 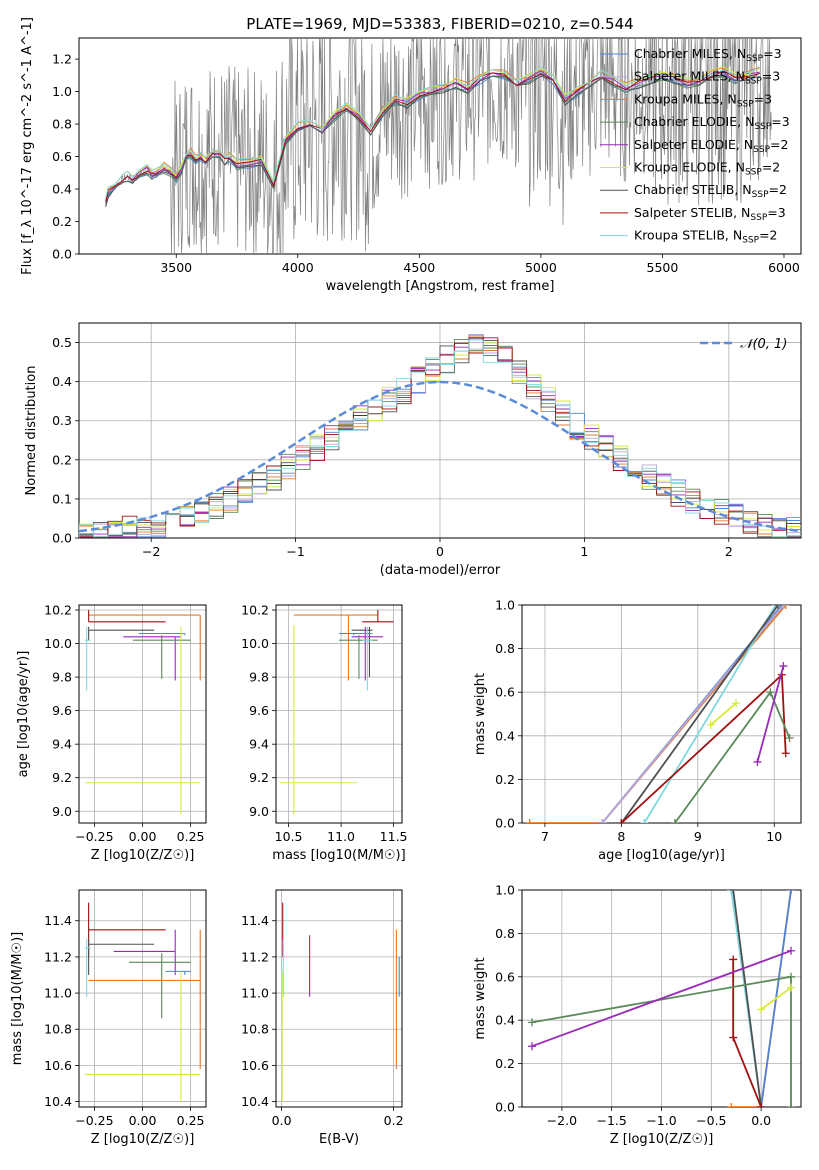 I want to click on x-tick-label: 3500, so click(x=176, y=267).